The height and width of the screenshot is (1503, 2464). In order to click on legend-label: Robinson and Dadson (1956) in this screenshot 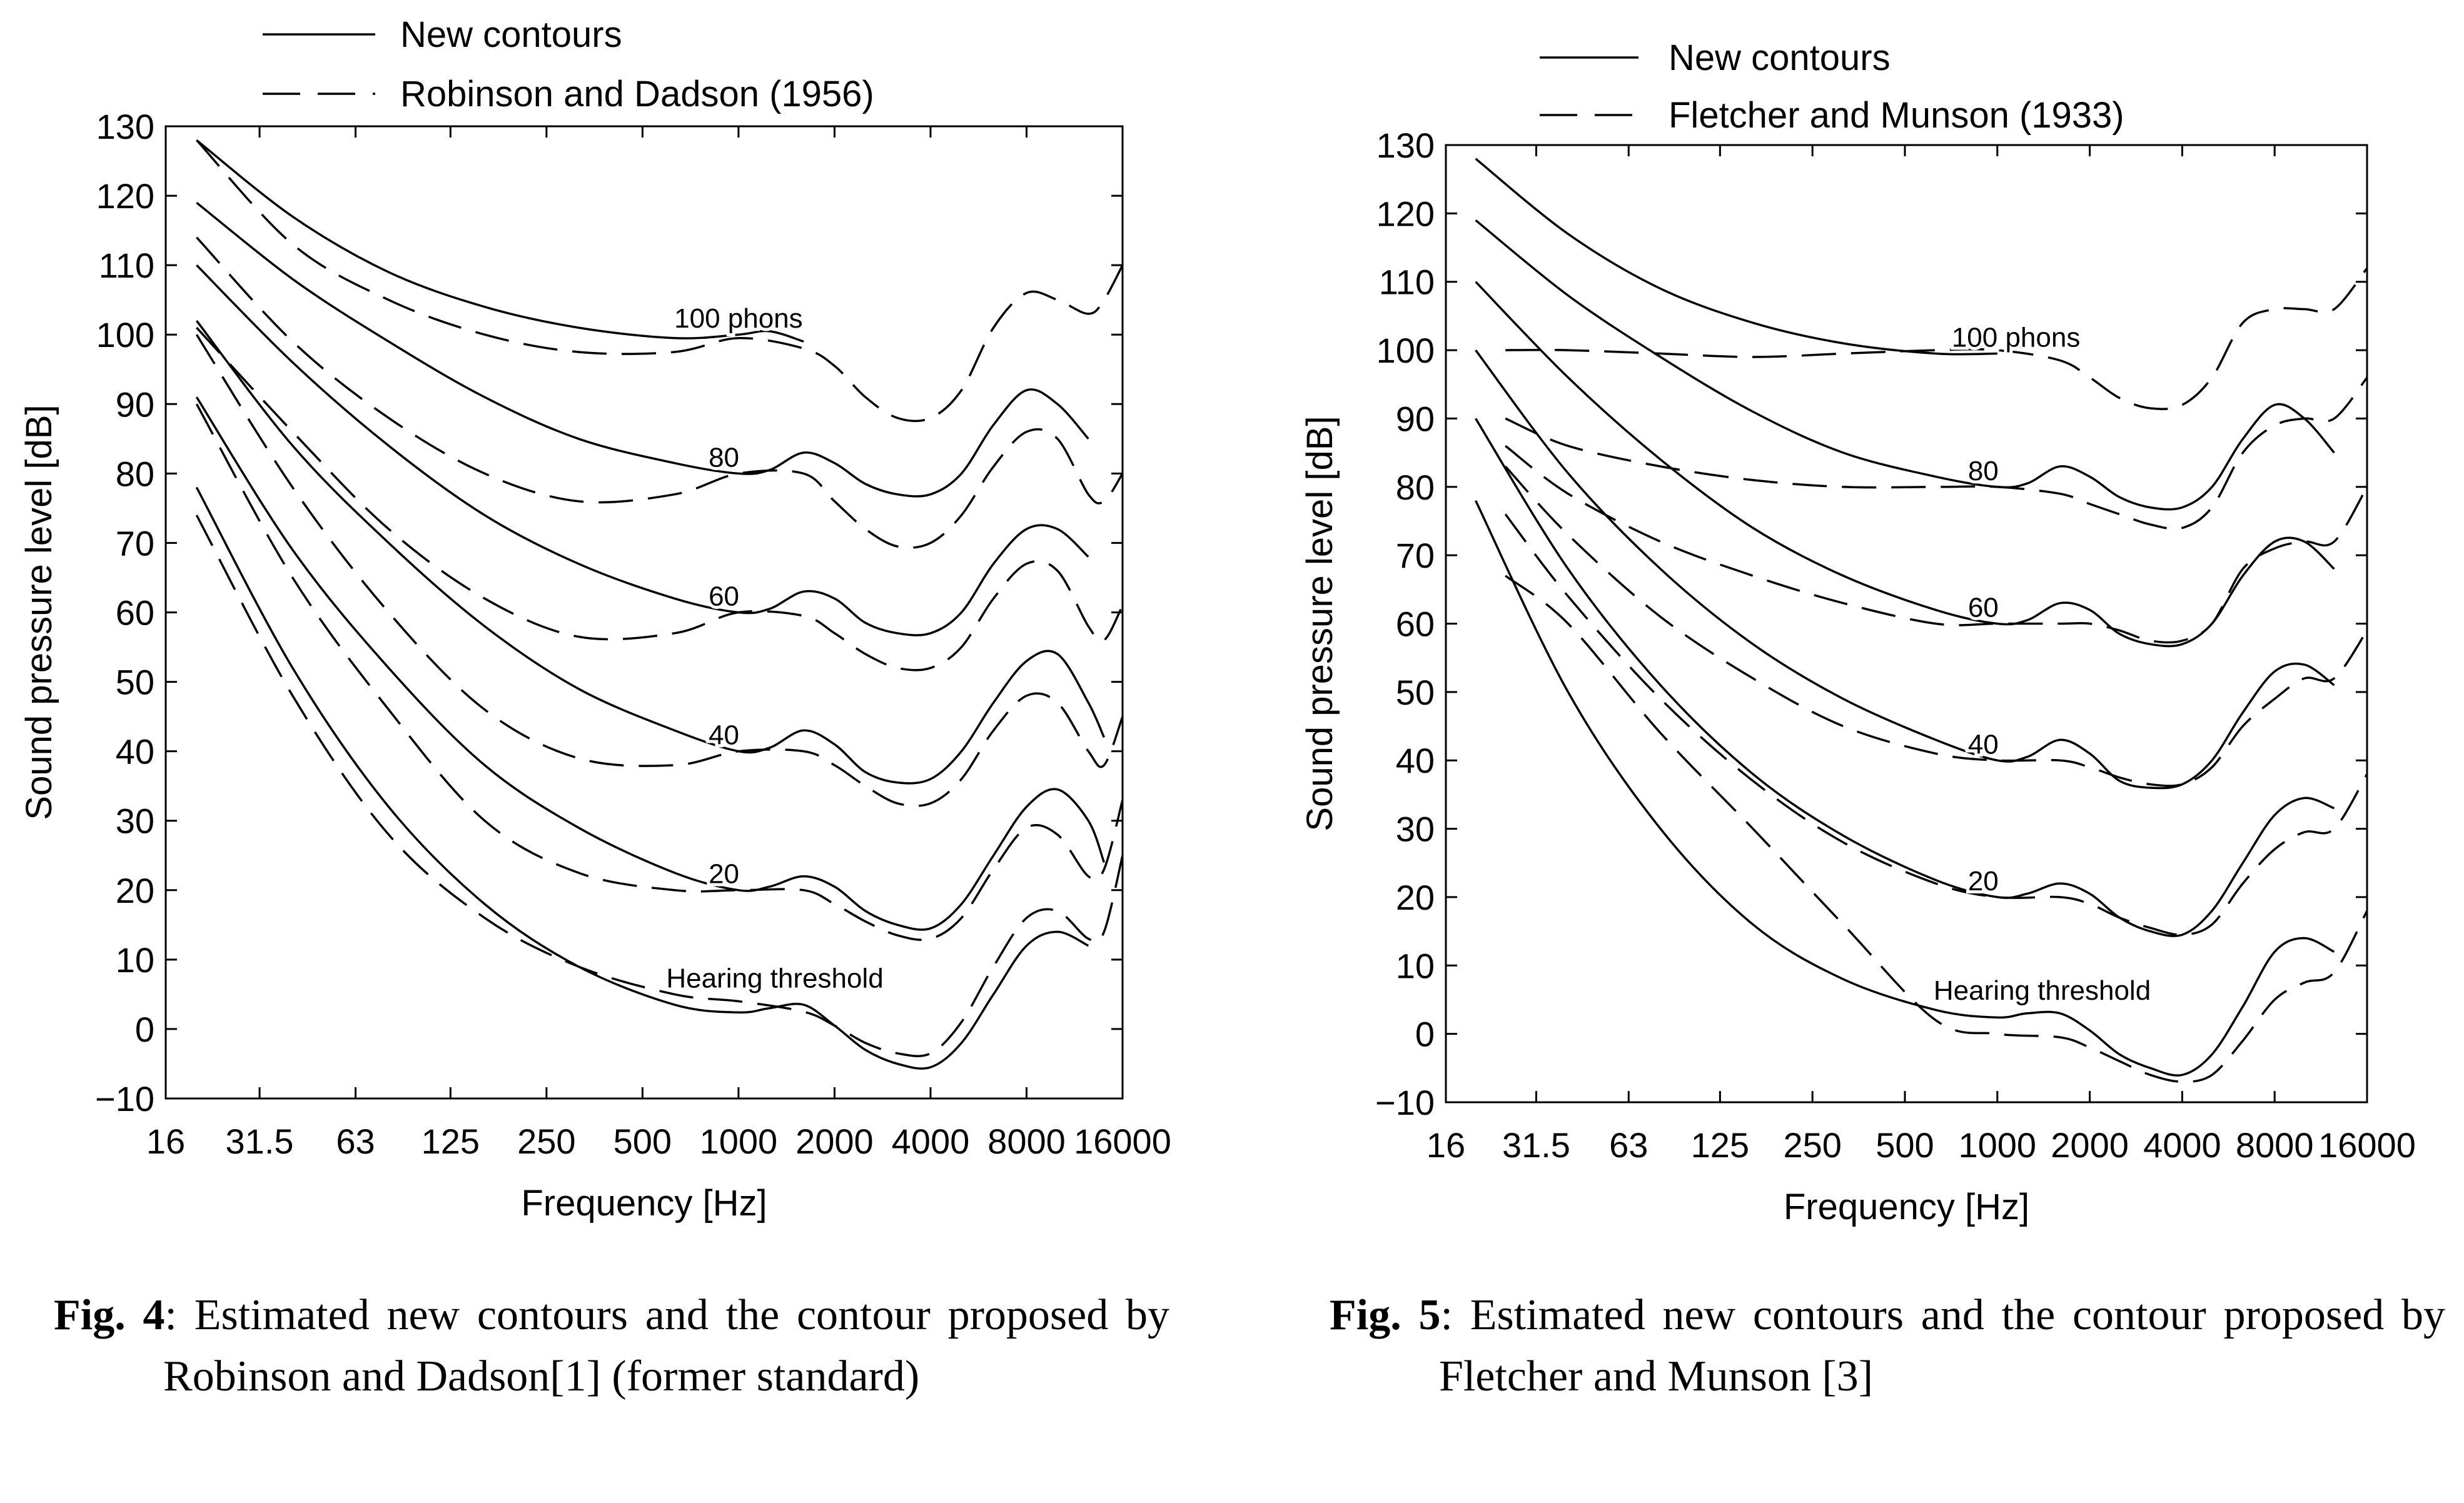, I will do `click(637, 94)`.